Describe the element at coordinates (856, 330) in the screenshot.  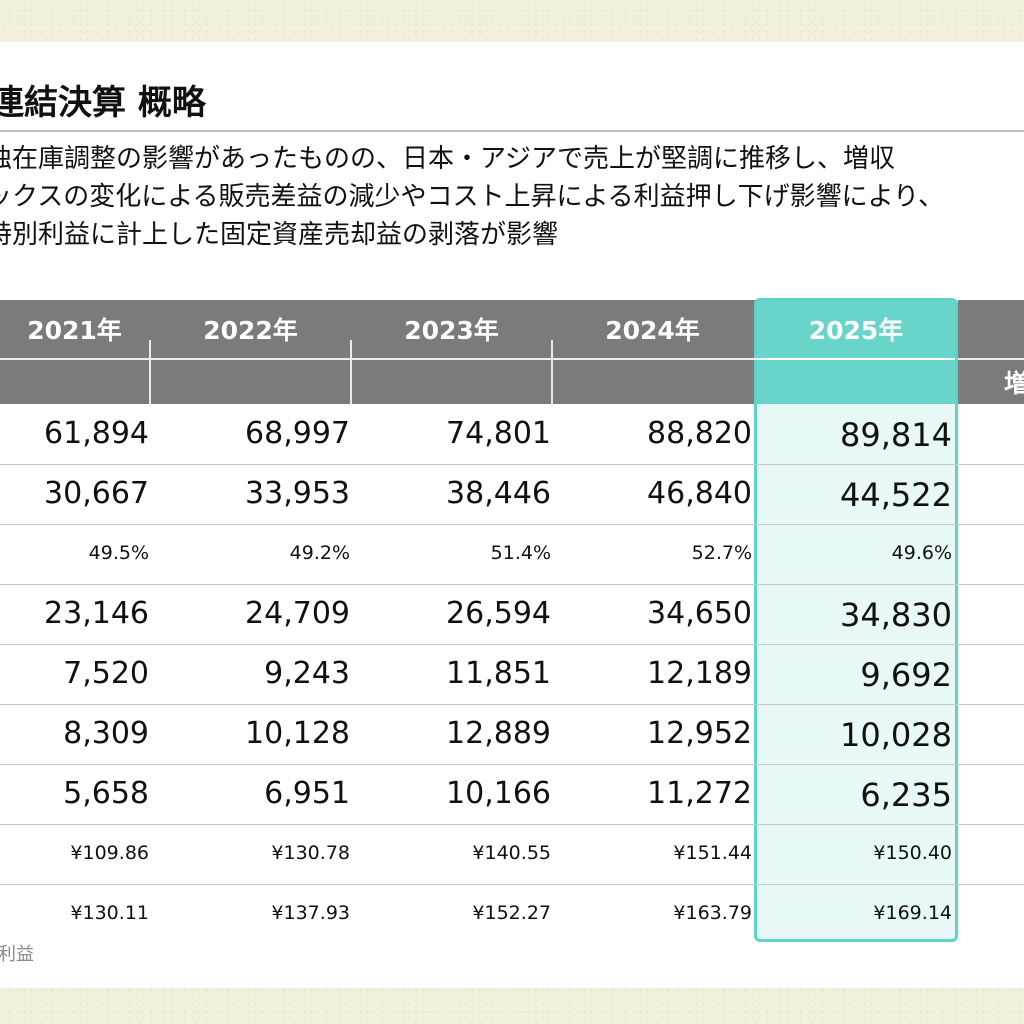
I see `column-header: 2025年` at that location.